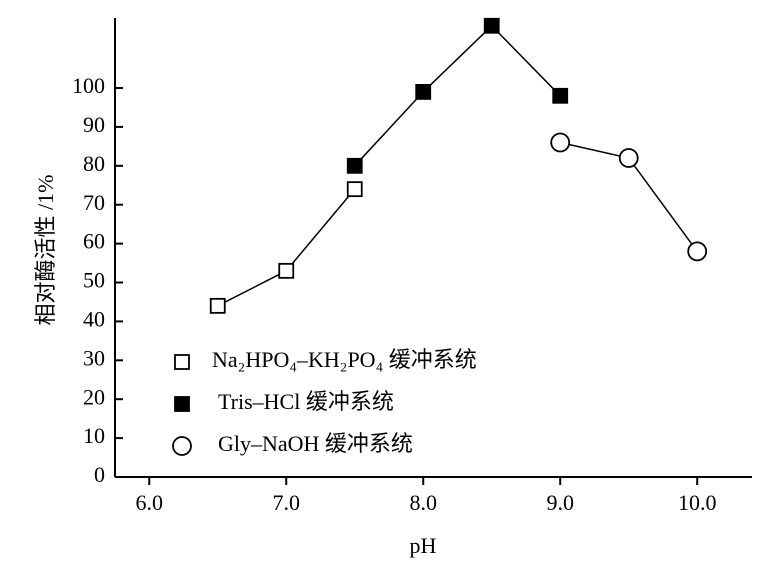 This screenshot has height=579, width=776. What do you see at coordinates (344, 359) in the screenshot?
I see `legend-label: Na₂HPO₄–KH₂PO₄ 缓冲系统` at bounding box center [344, 359].